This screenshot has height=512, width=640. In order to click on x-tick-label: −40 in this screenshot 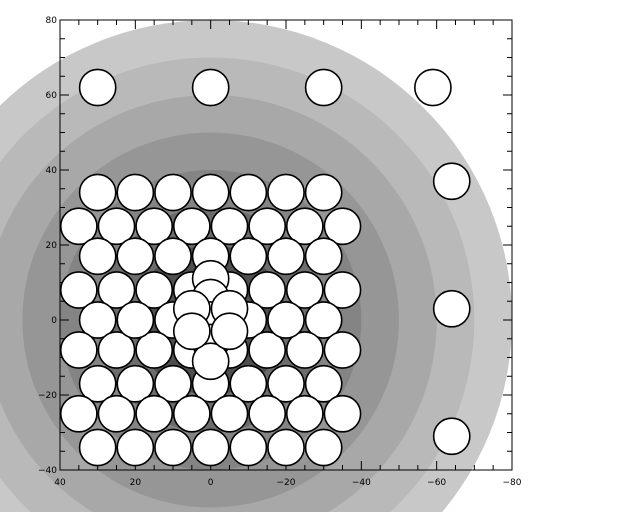, I will do `click(361, 483)`.